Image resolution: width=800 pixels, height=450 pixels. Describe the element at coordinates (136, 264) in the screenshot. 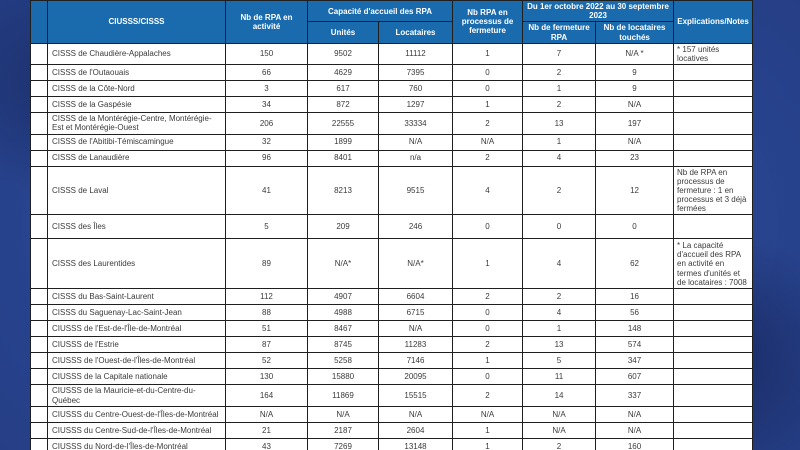

I see `row-region-name: CISSS des Laurentides` at that location.